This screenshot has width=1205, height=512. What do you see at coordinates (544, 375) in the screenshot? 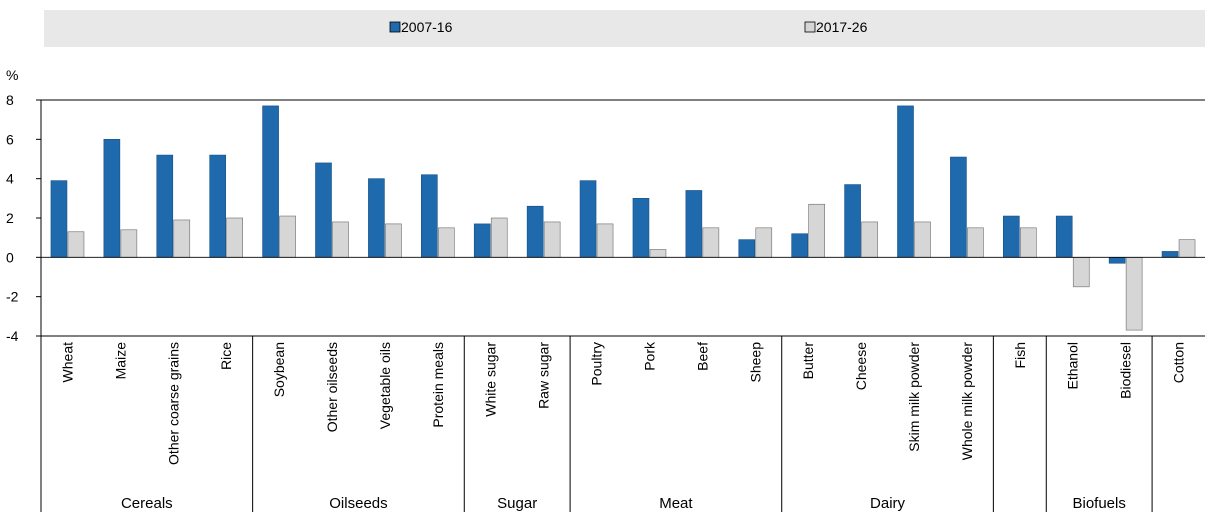
I see `x-tick-label-raw-sugar: Raw sugar` at bounding box center [544, 375].